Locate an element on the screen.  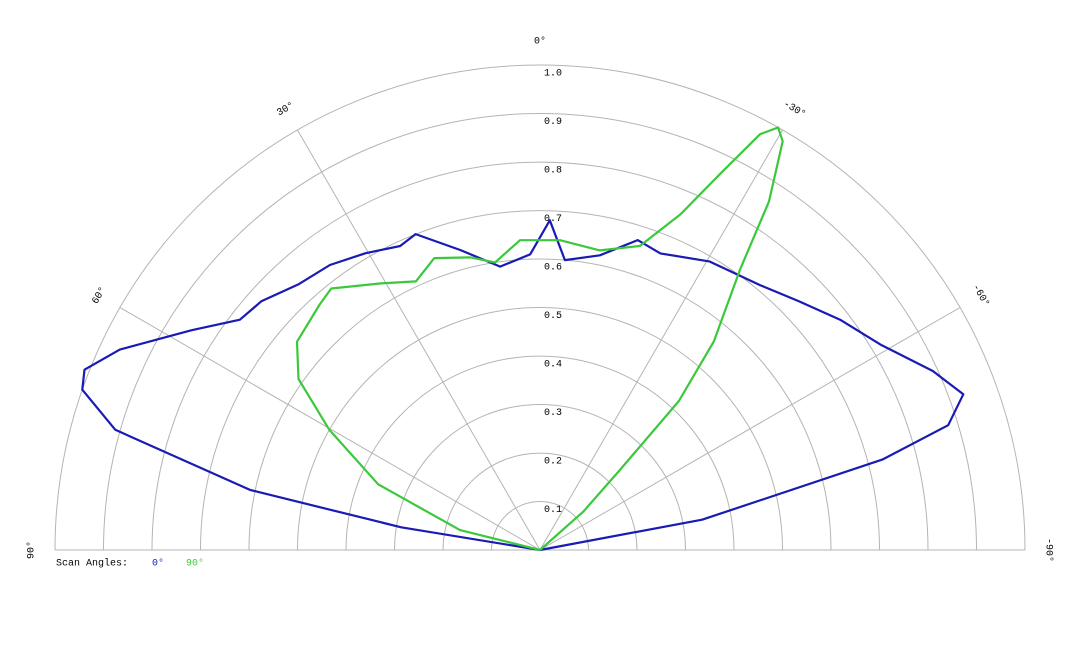
r-tick-label: 0.5 is located at coordinates (553, 316).